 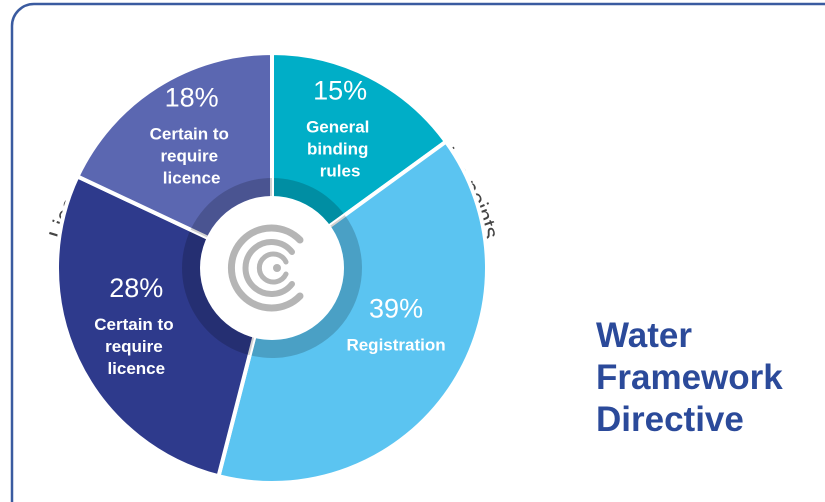 I want to click on value-label: 39%, so click(x=396, y=308).